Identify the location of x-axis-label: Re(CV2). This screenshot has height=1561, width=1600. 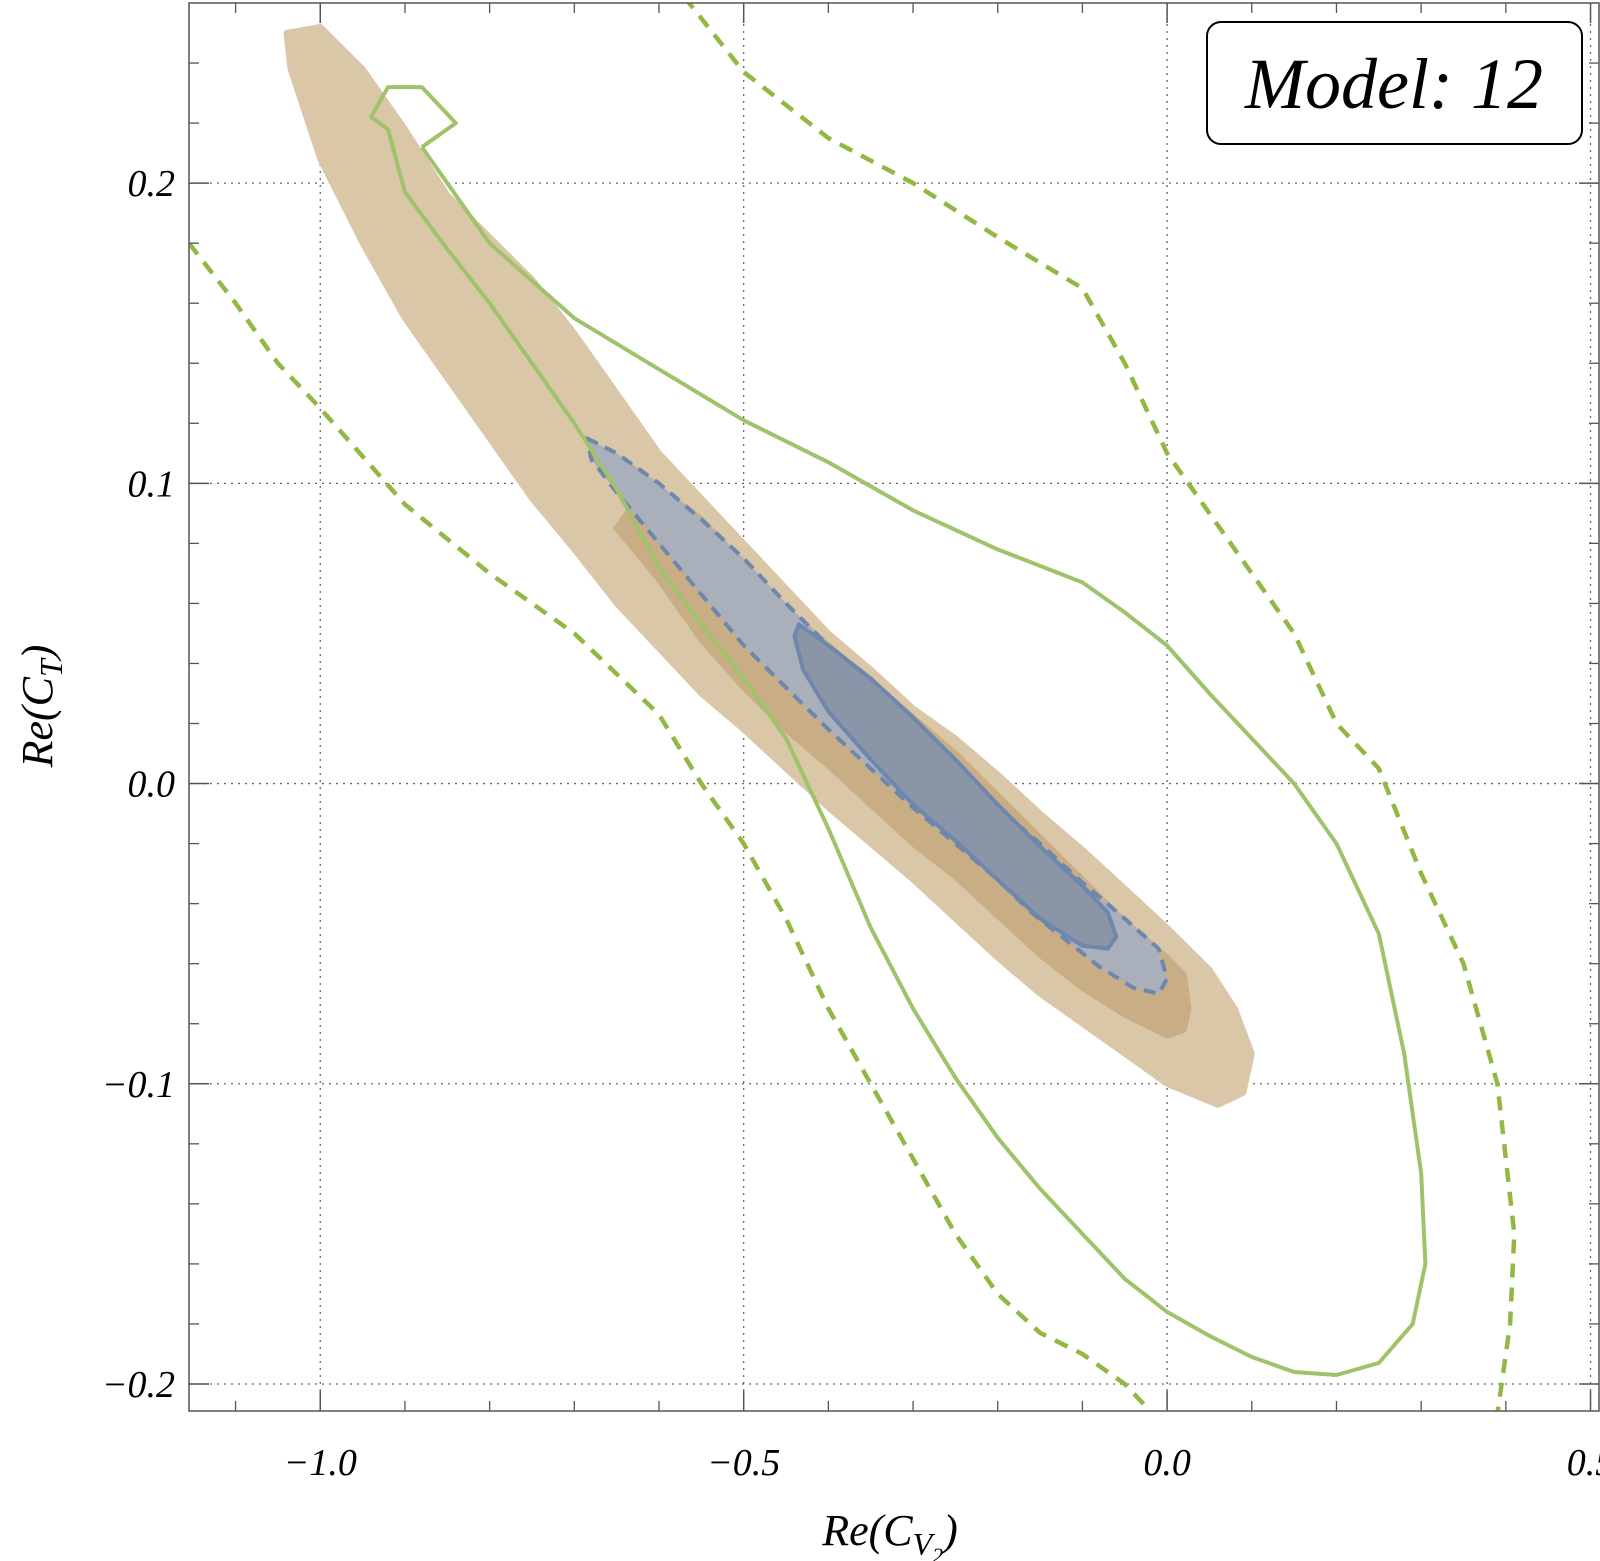
(889, 1533).